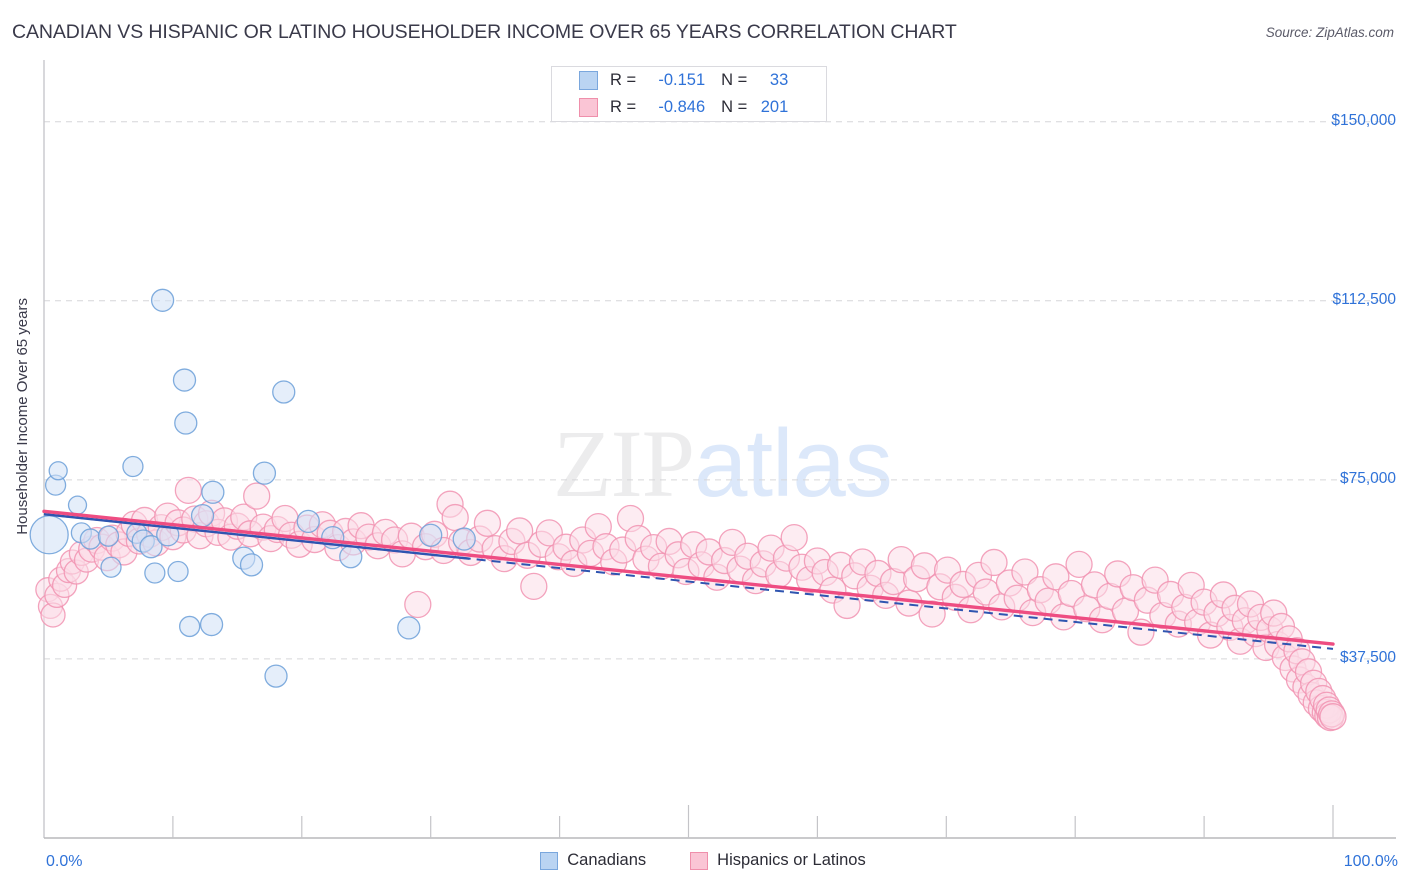 Image resolution: width=1406 pixels, height=892 pixels. I want to click on y-tick-label-112500: $112,500, so click(1364, 299).